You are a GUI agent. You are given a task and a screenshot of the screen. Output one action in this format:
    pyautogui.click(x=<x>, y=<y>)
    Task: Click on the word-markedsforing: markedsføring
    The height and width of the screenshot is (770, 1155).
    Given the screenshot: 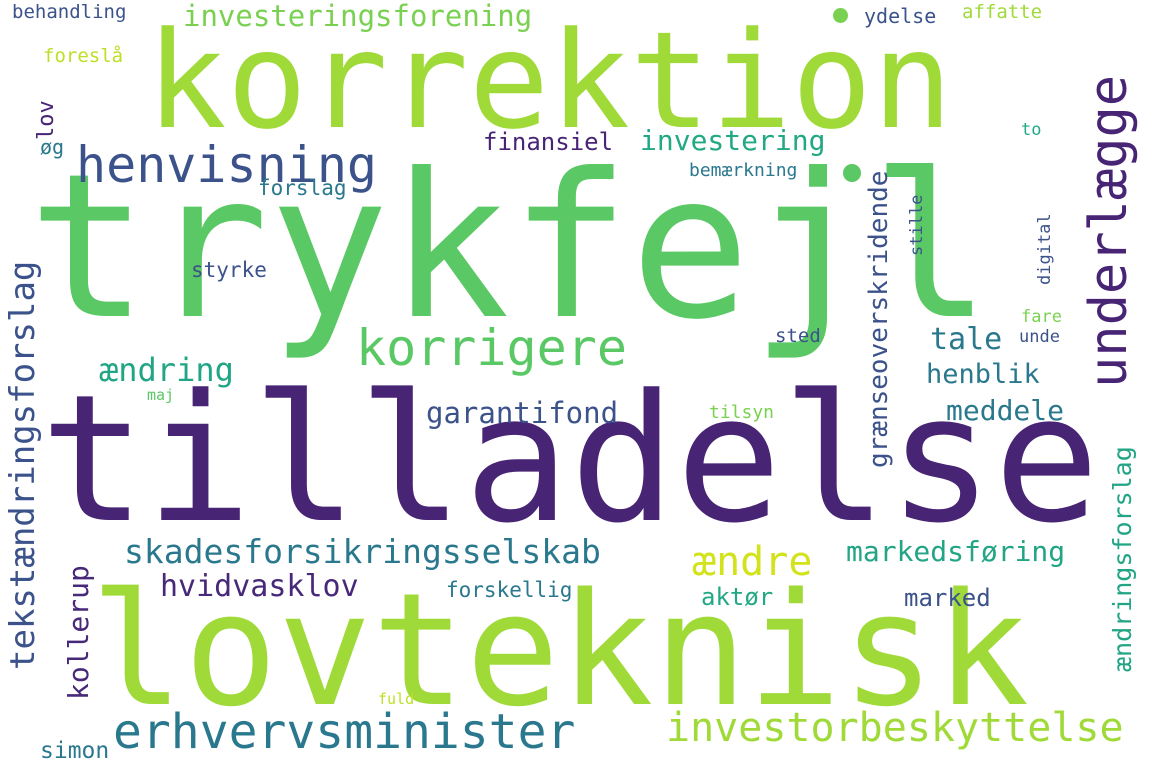 What is the action you would take?
    pyautogui.click(x=956, y=551)
    